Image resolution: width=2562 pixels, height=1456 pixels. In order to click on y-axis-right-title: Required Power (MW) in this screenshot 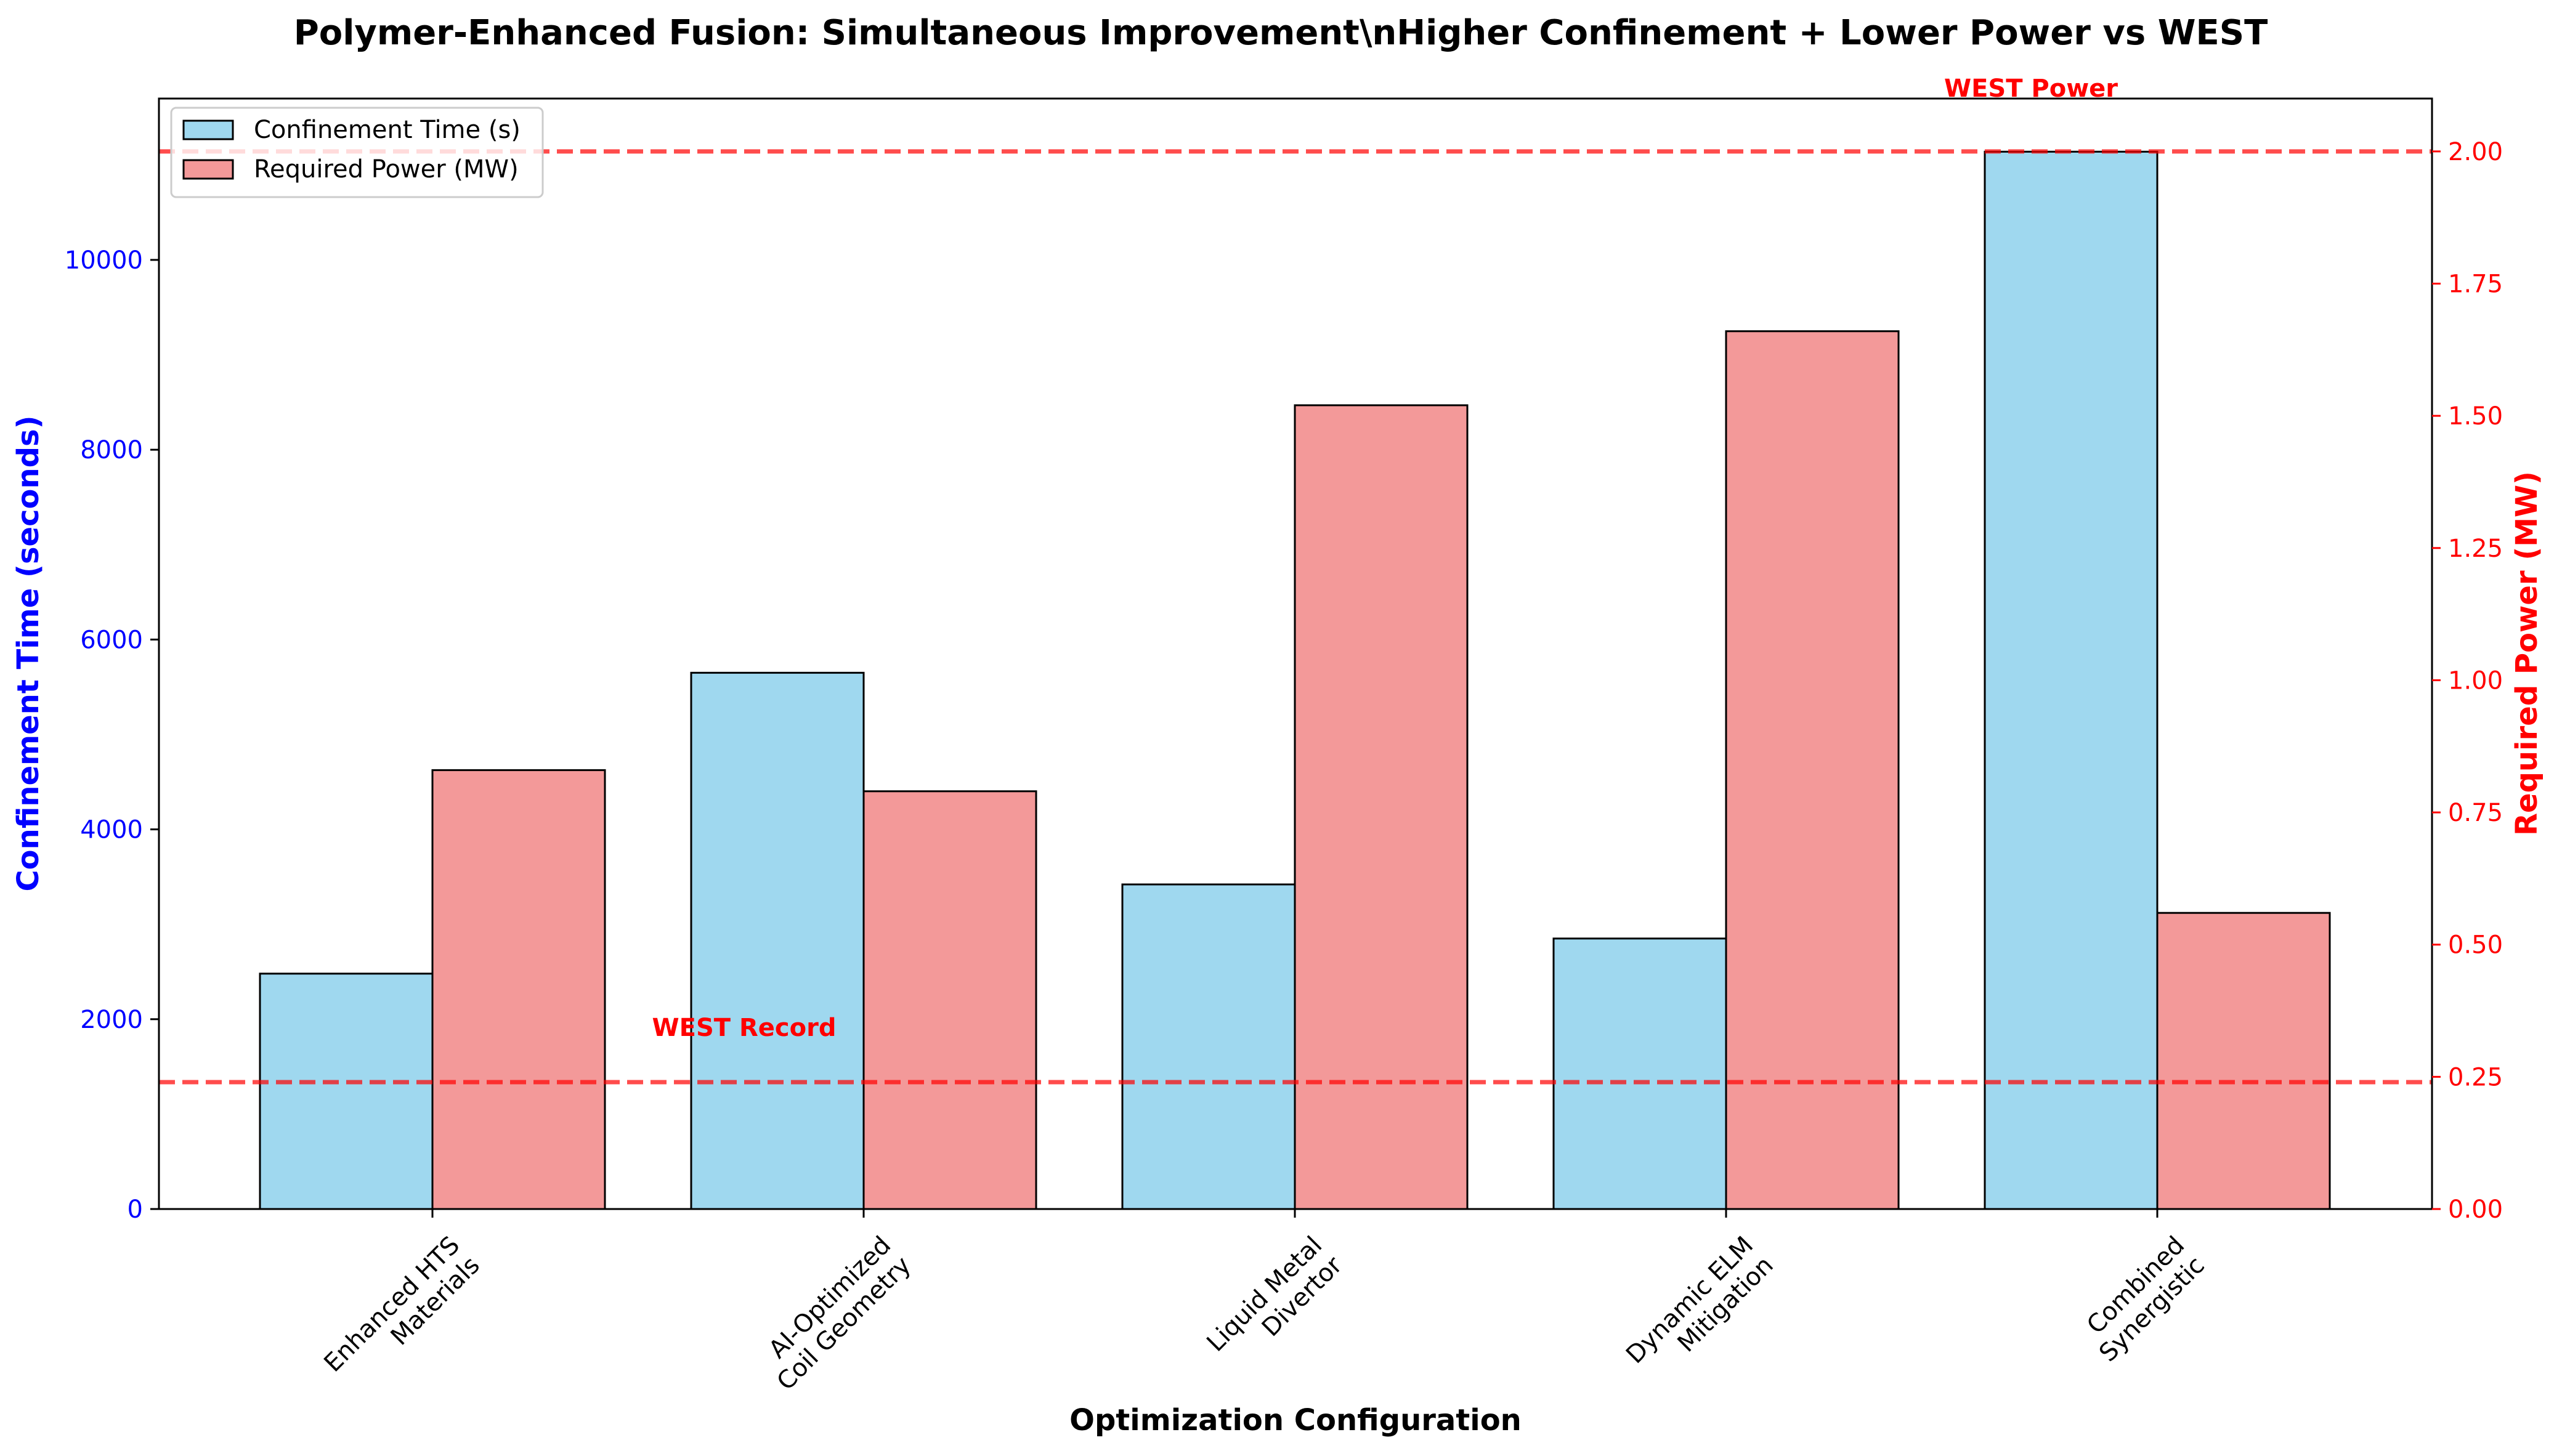, I will do `click(2527, 654)`.